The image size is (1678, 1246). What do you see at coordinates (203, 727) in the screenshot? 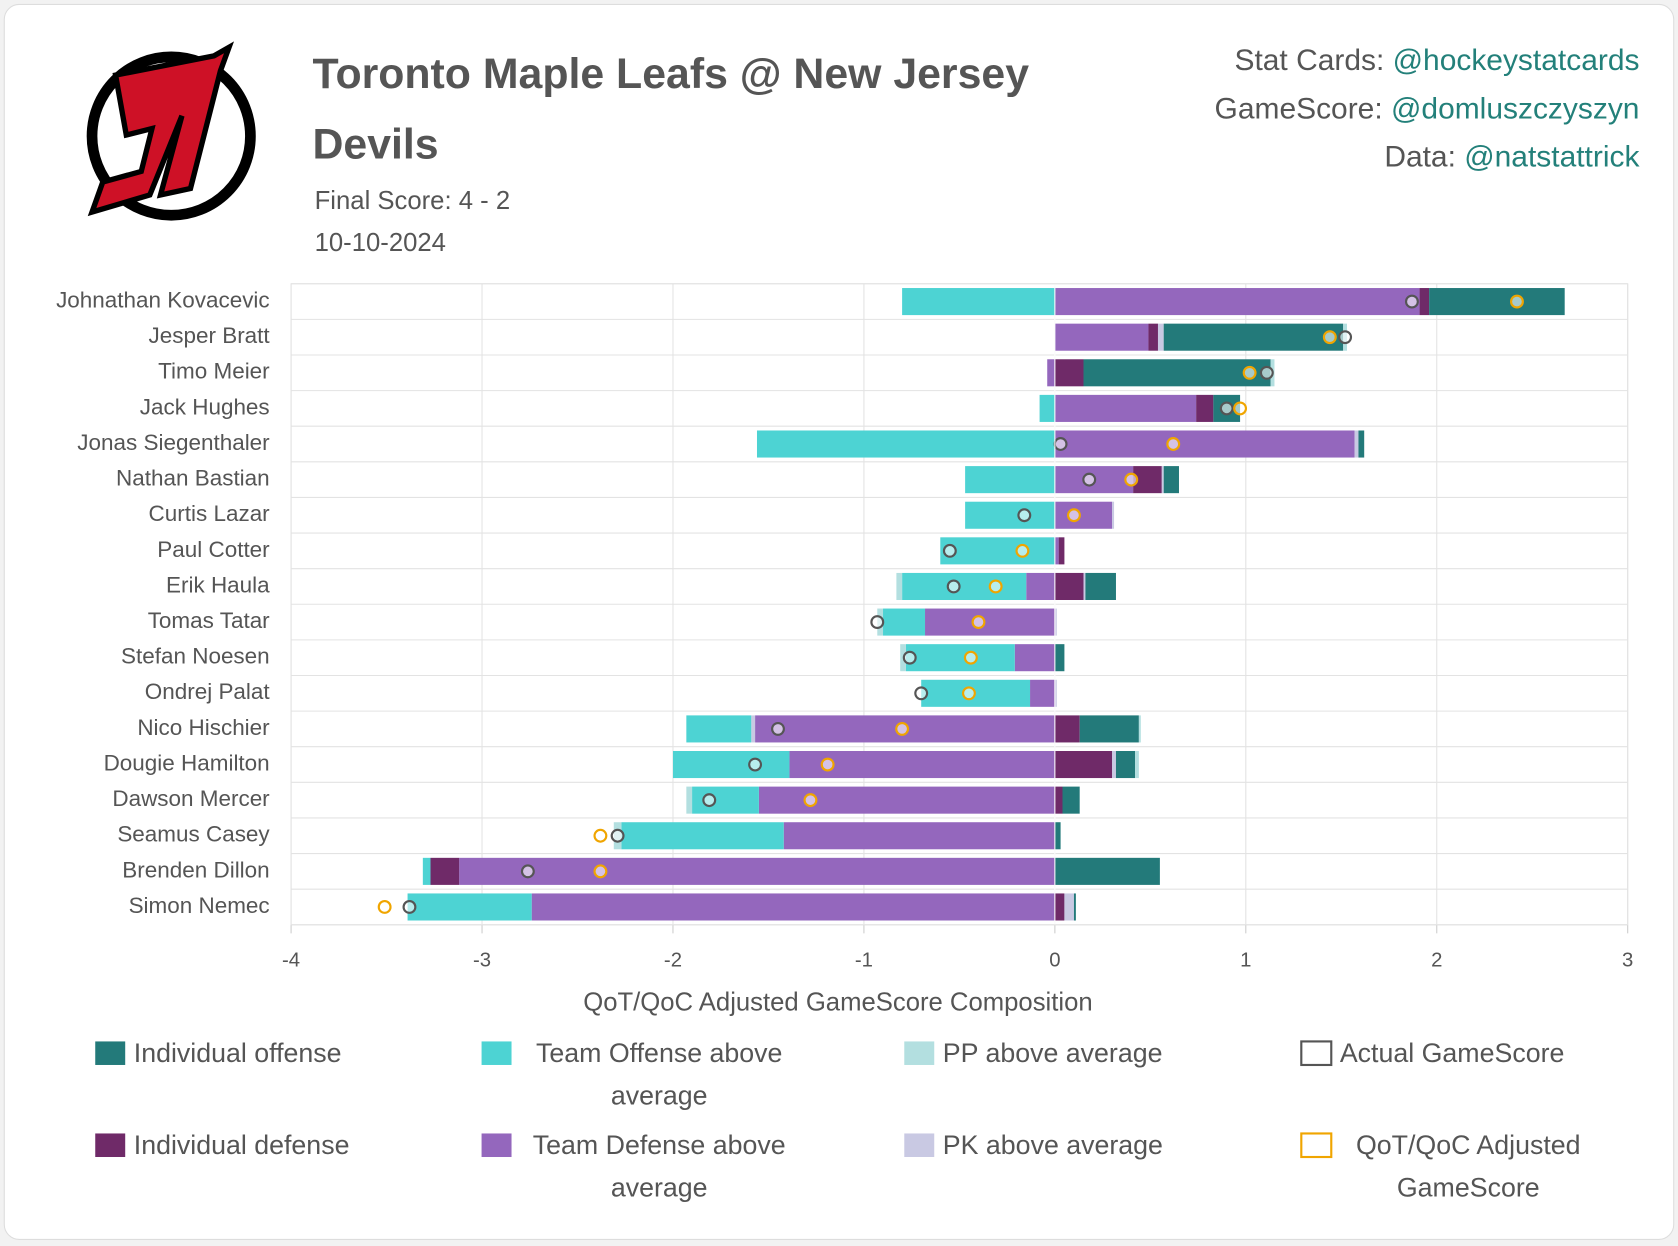
I see `y-tick-label: Nico Hischier` at bounding box center [203, 727].